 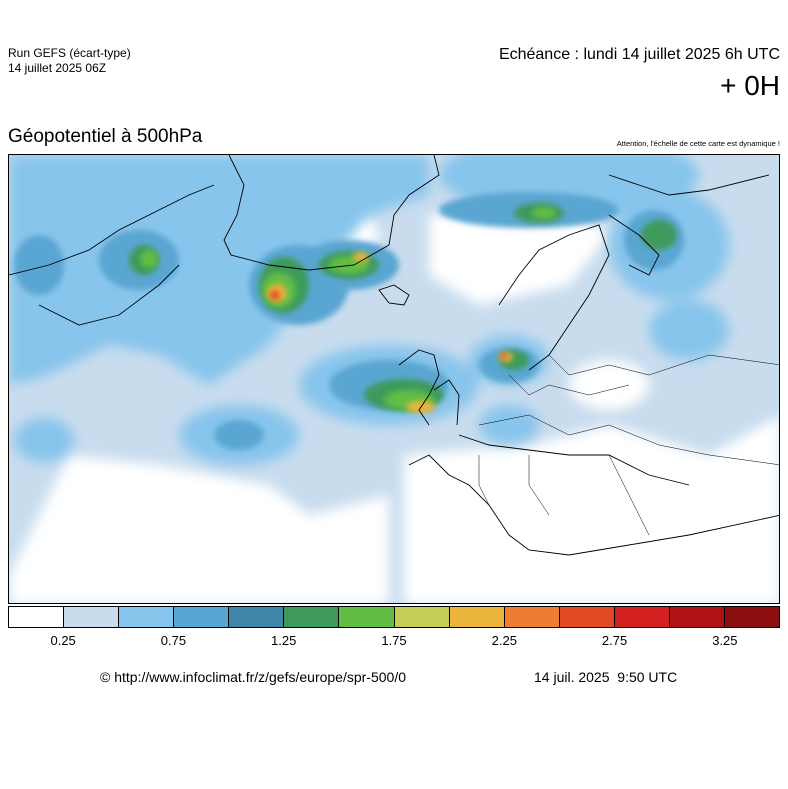 What do you see at coordinates (504, 640) in the screenshot?
I see `scale-tick-label: 2.25` at bounding box center [504, 640].